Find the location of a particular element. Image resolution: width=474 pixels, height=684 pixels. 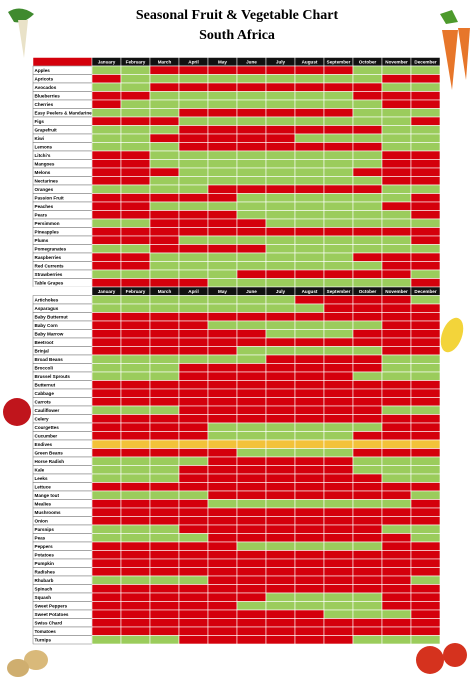

month-label: December is located at coordinates (425, 61).